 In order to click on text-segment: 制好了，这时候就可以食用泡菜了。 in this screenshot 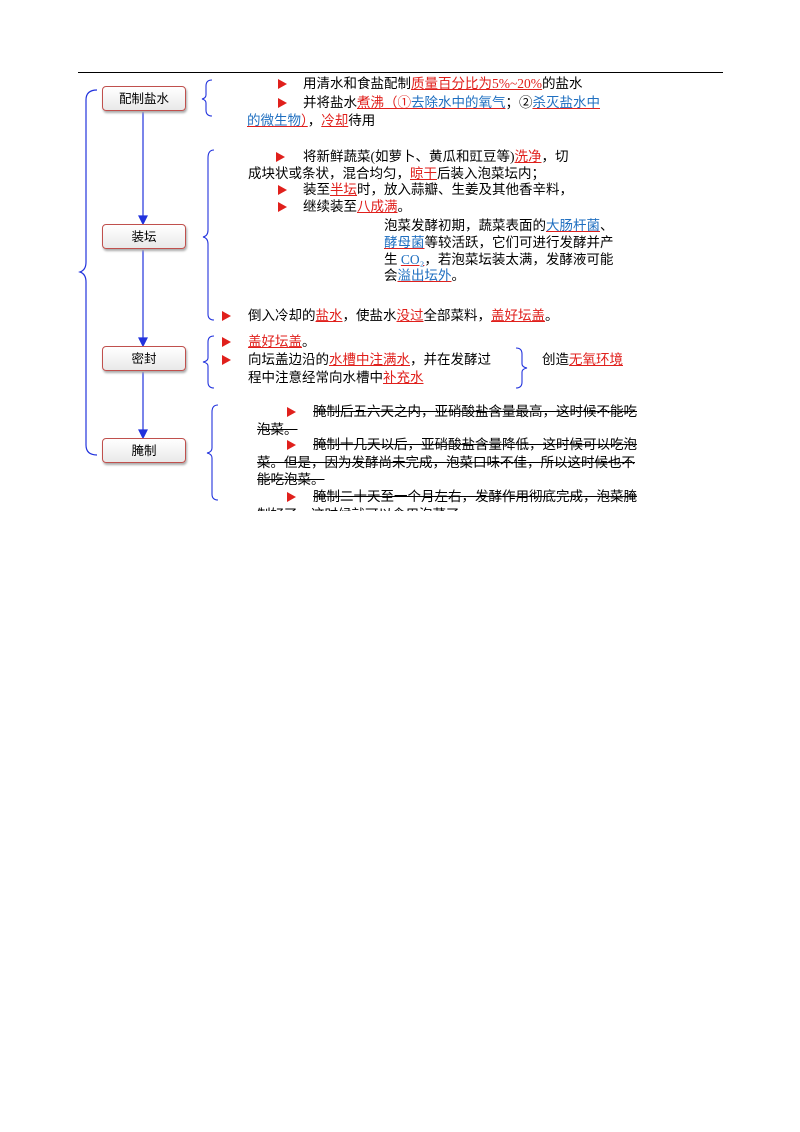, I will do `click(365, 509)`.